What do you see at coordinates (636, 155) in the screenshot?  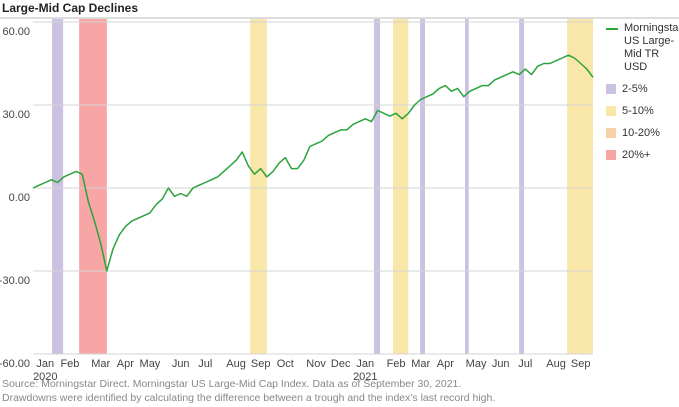 I see `legend-label: 20%+` at bounding box center [636, 155].